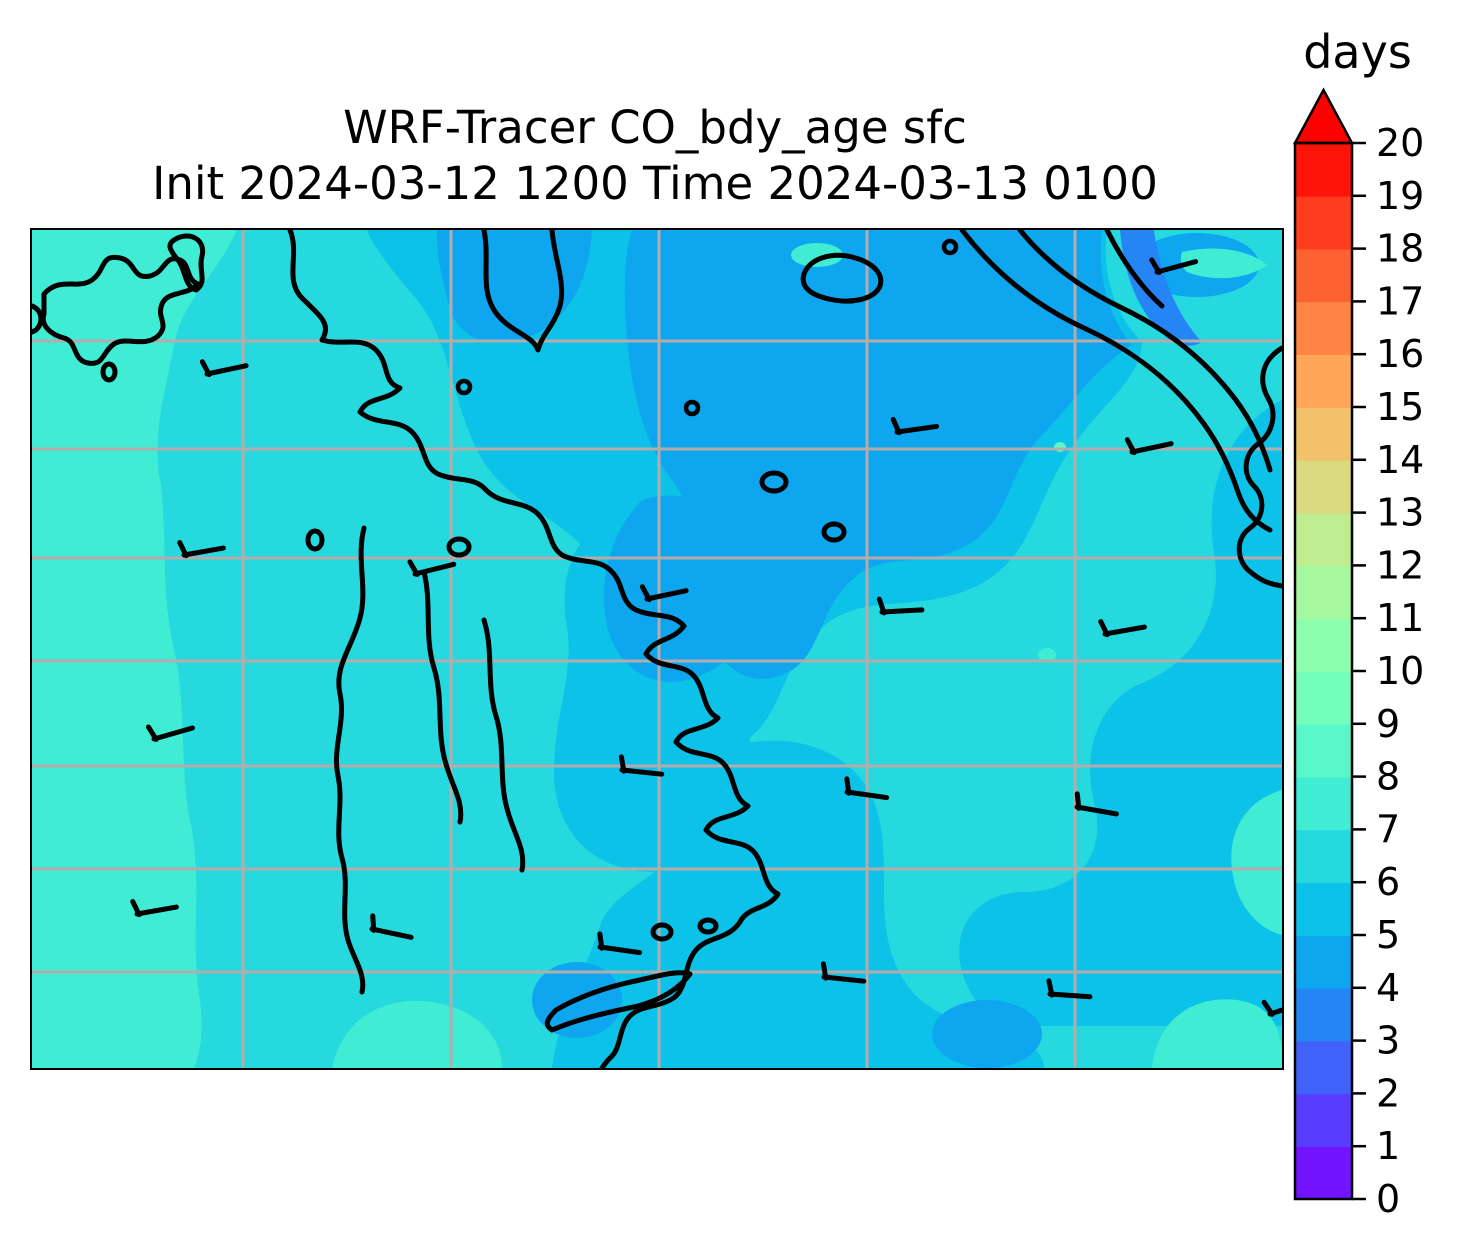 Image resolution: width=1462 pixels, height=1256 pixels. What do you see at coordinates (1388, 1199) in the screenshot?
I see `colorbar-tick-label: 0` at bounding box center [1388, 1199].